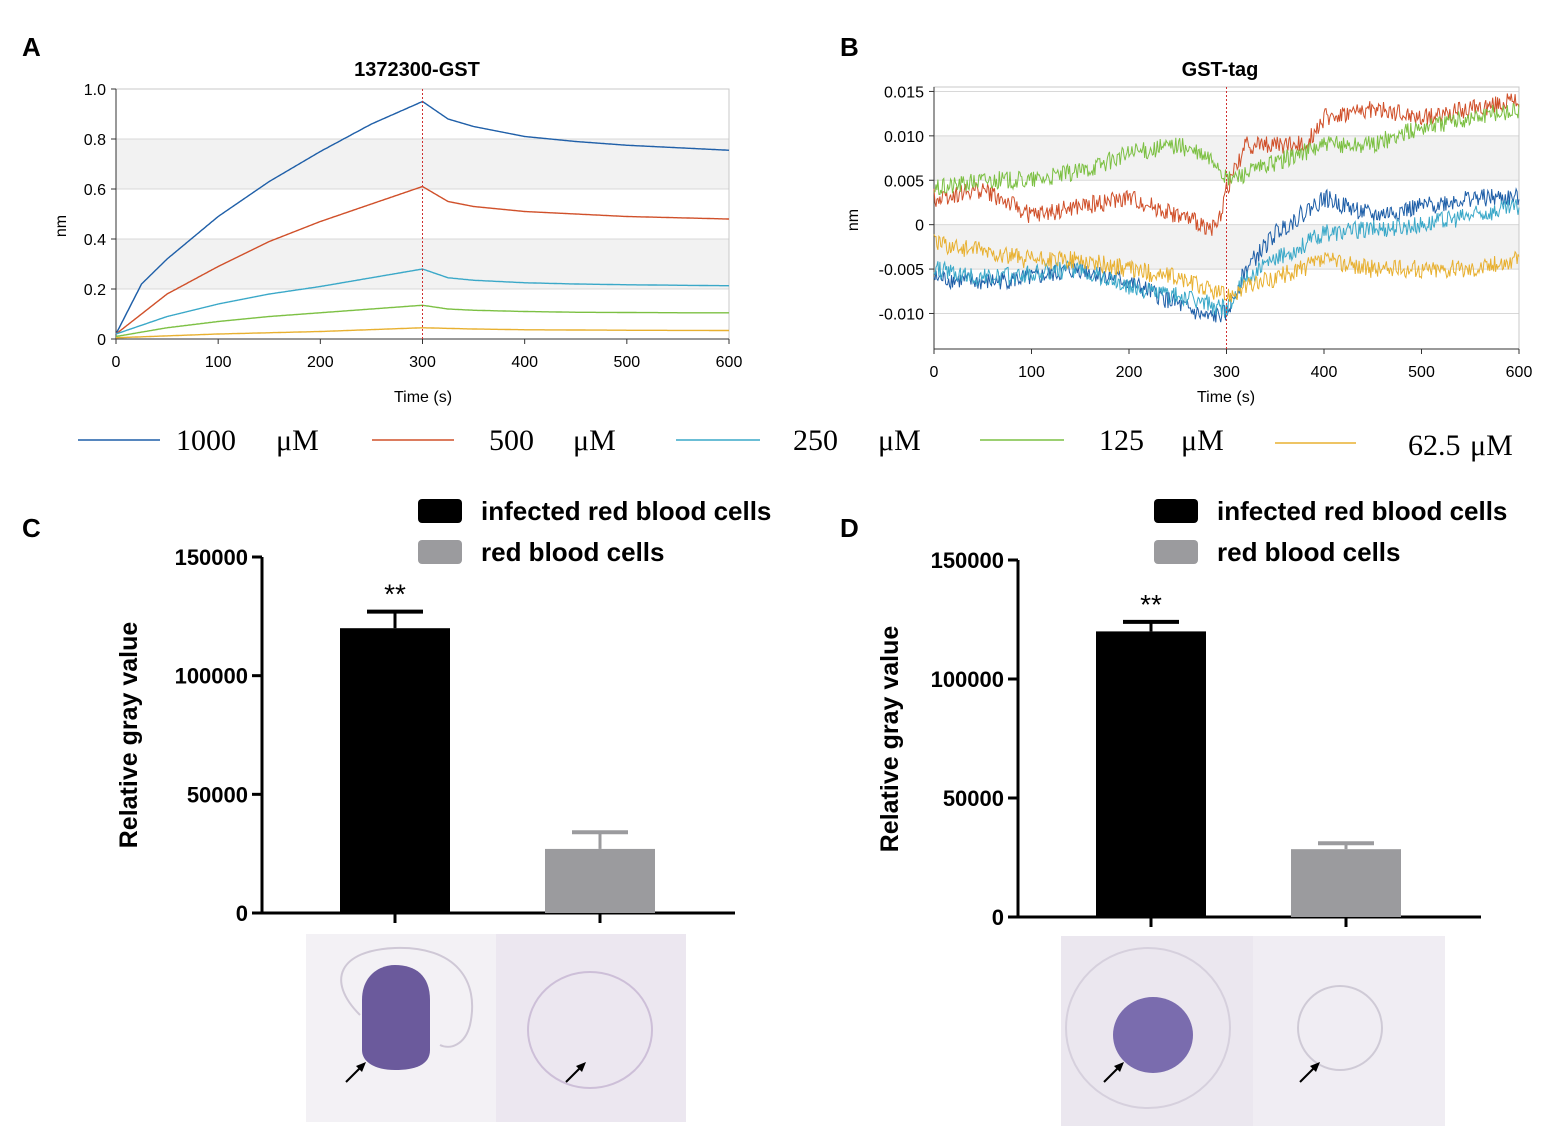 This screenshot has height=1146, width=1562. I want to click on chart-d-legend-infected: infected red blood cells, so click(1362, 511).